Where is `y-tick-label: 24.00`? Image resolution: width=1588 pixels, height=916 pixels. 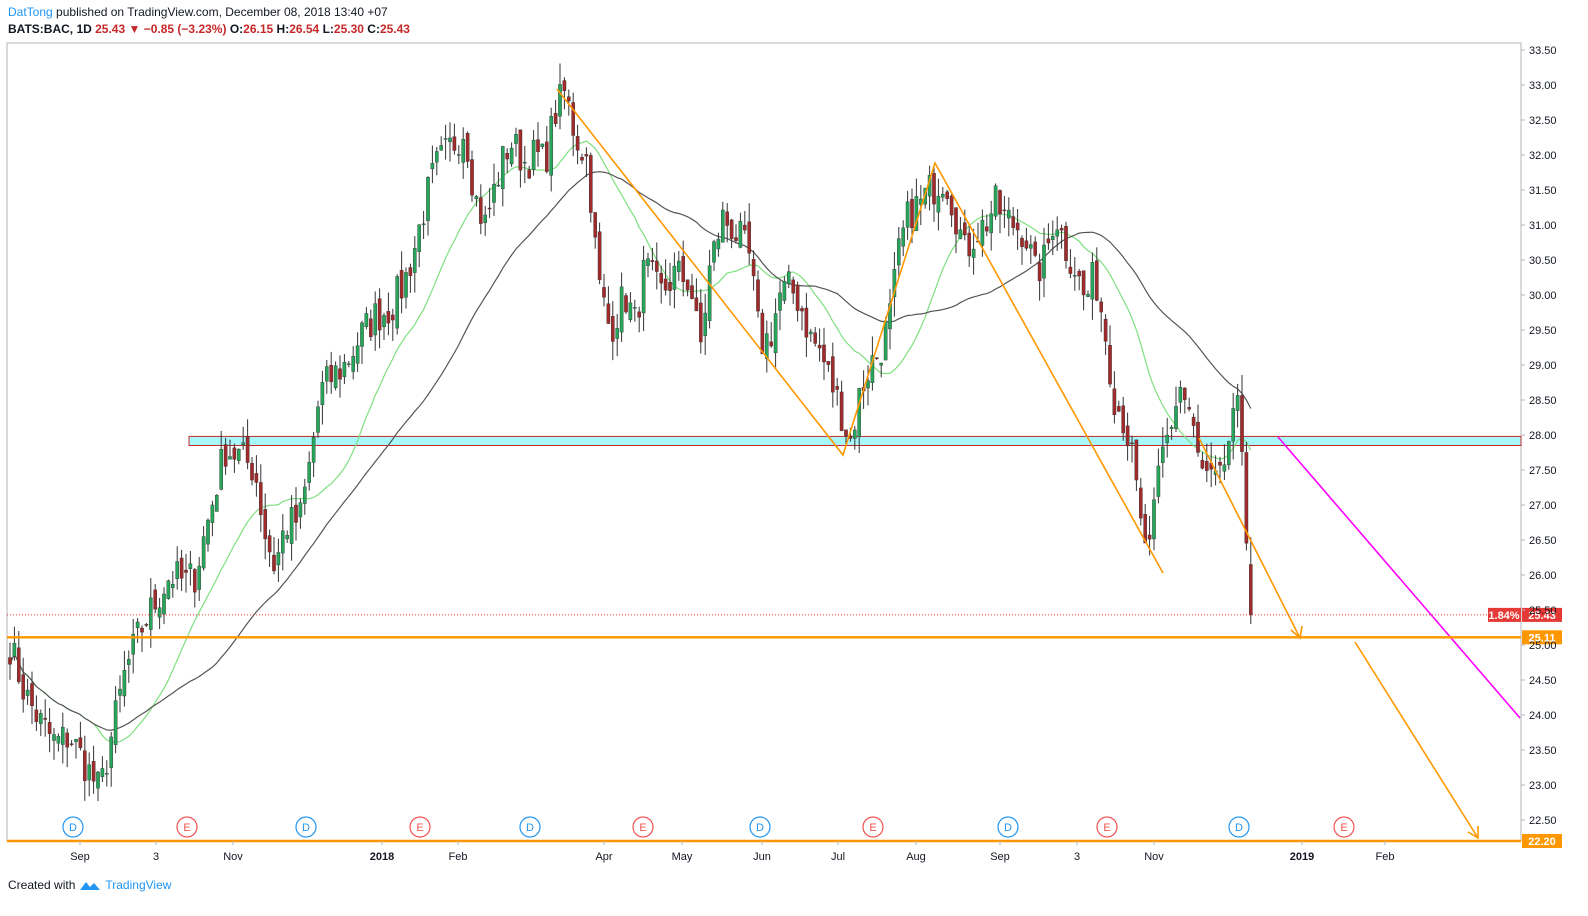 y-tick-label: 24.00 is located at coordinates (1543, 716).